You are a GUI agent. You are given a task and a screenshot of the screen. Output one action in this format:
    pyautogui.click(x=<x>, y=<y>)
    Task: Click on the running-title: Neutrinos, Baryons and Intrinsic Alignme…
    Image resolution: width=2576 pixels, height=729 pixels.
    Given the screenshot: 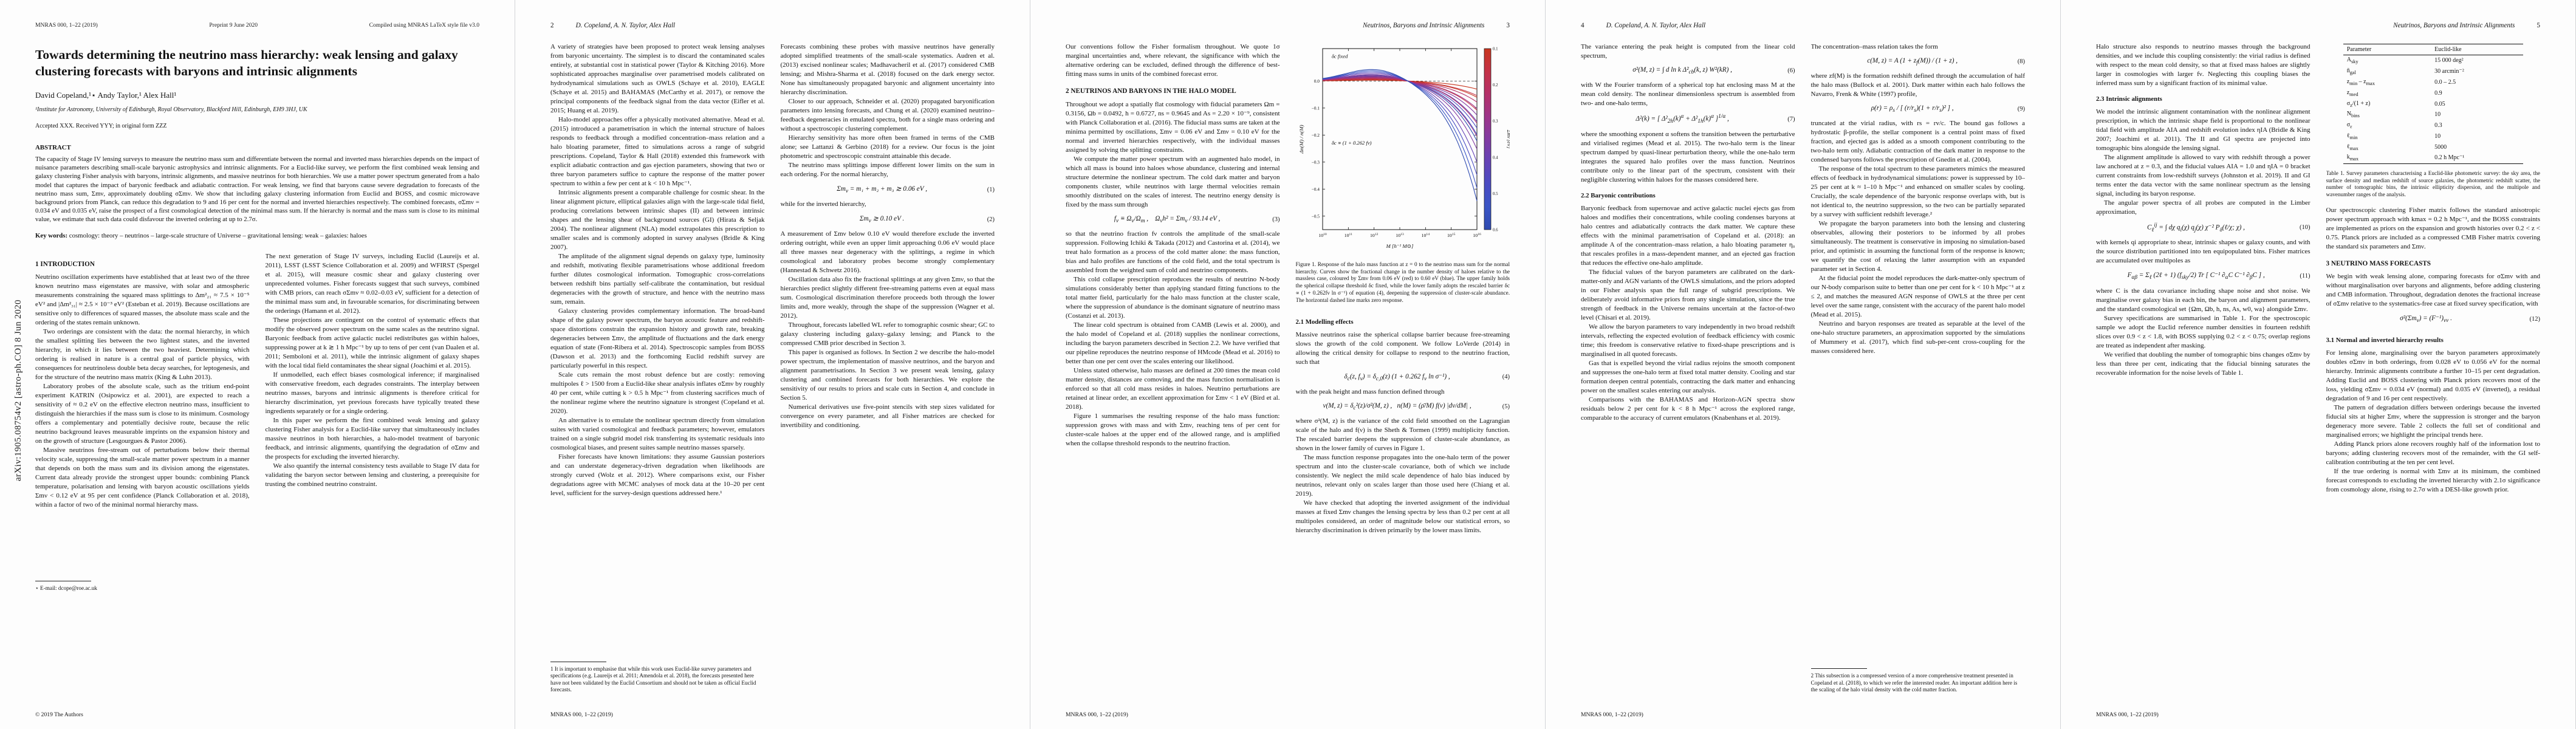 What is the action you would take?
    pyautogui.click(x=2454, y=26)
    